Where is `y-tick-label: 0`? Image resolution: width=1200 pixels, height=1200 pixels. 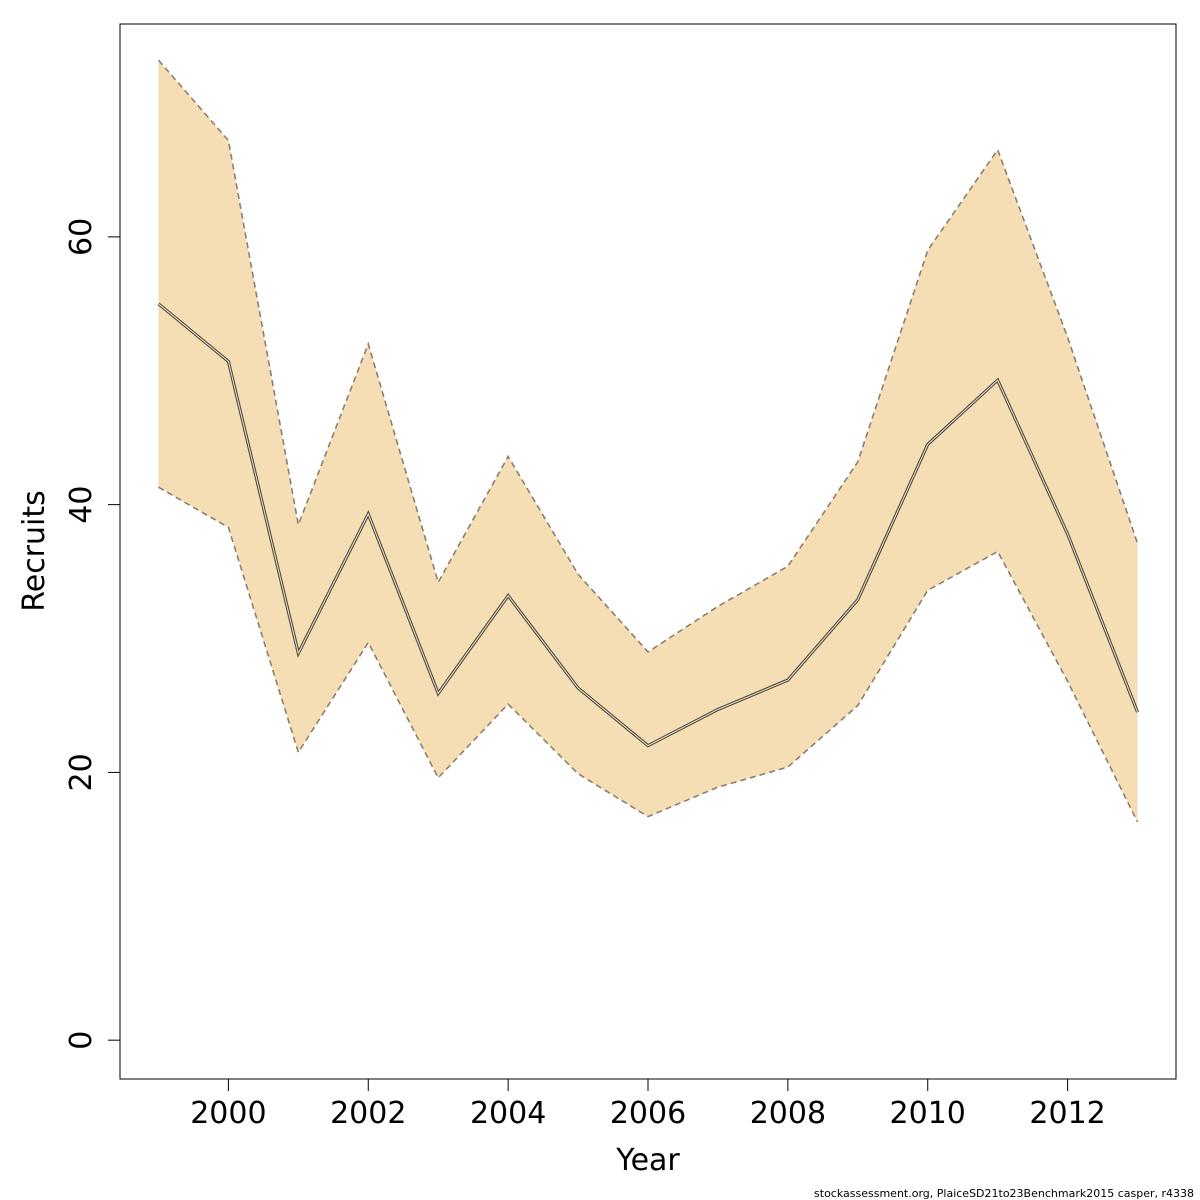
y-tick-label: 0 is located at coordinates (81, 1040).